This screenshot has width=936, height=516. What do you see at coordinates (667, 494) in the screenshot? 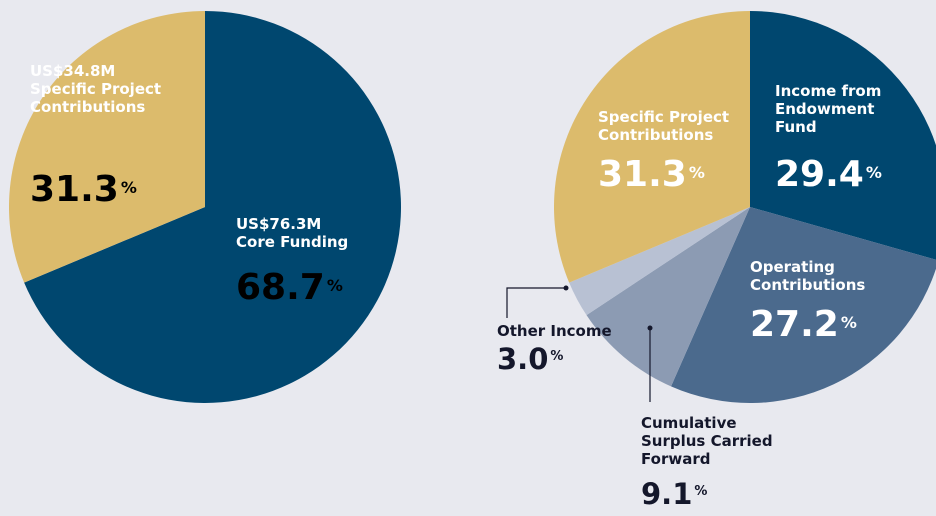
I see `value: 9.1` at bounding box center [667, 494].